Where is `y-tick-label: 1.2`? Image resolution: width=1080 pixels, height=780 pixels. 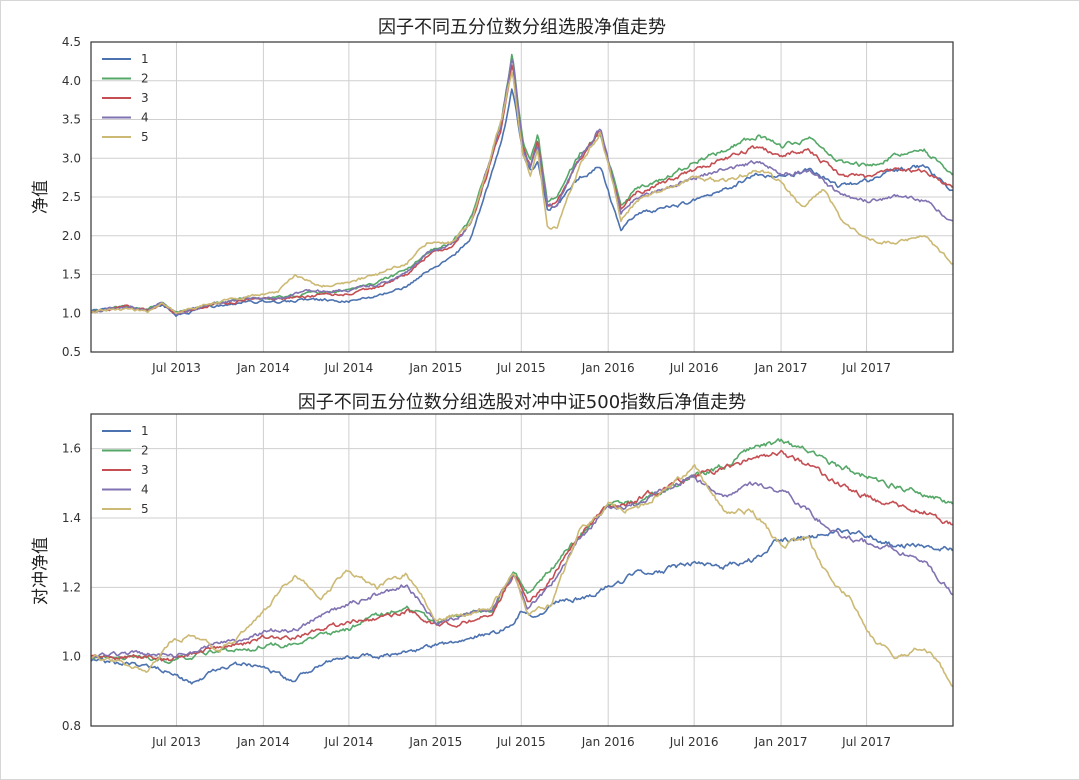
y-tick-label: 1.2 is located at coordinates (71, 587).